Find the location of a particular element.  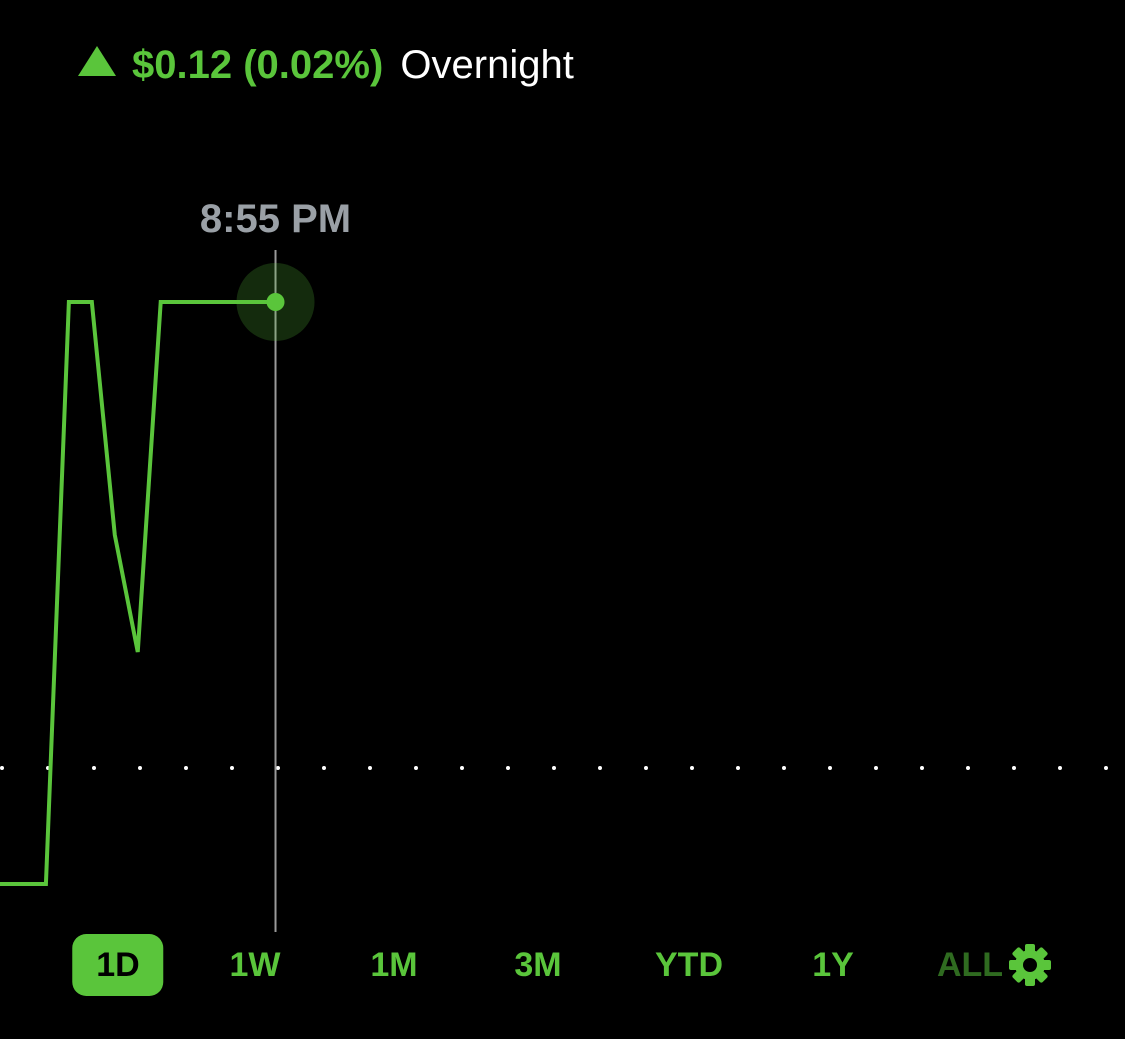

settings-gear is located at coordinates (1030, 965).